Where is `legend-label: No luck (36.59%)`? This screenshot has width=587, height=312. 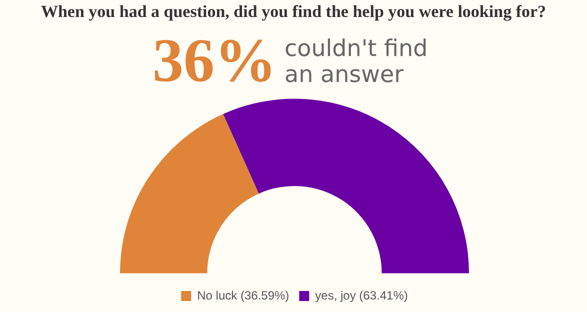
legend-label: No luck (36.59%) is located at coordinates (243, 295).